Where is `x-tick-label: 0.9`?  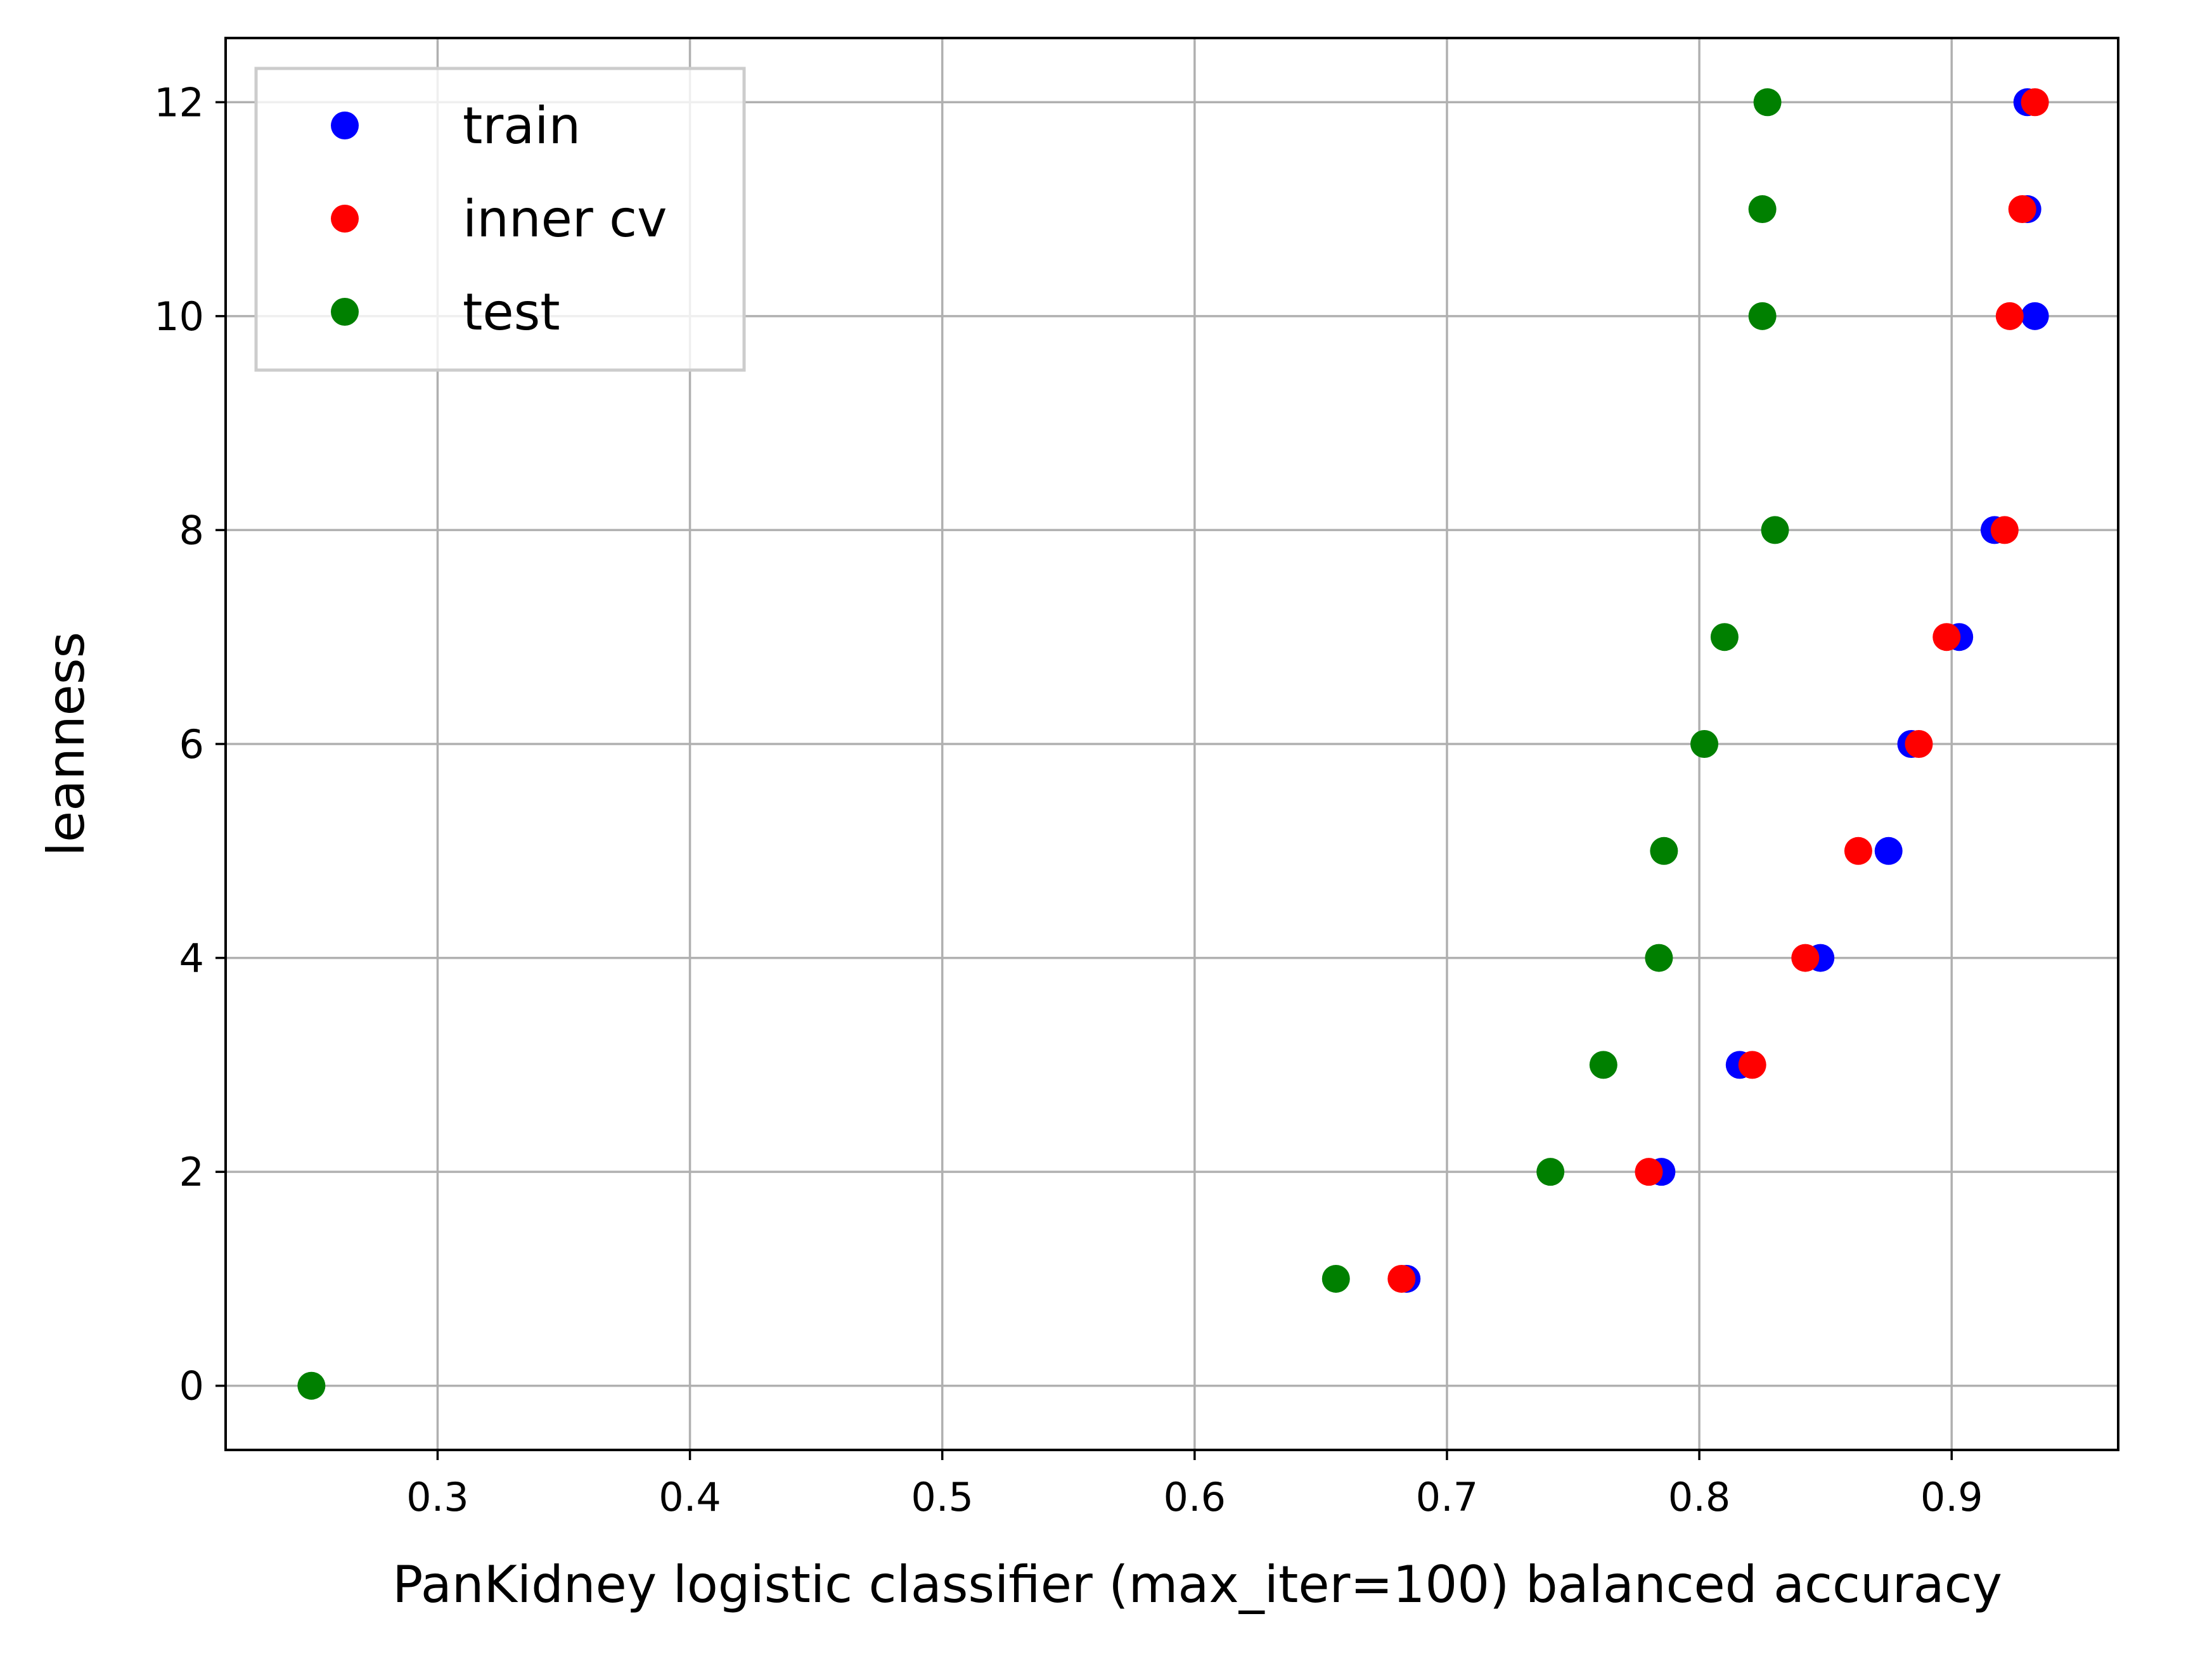
x-tick-label: 0.9 is located at coordinates (1952, 1497).